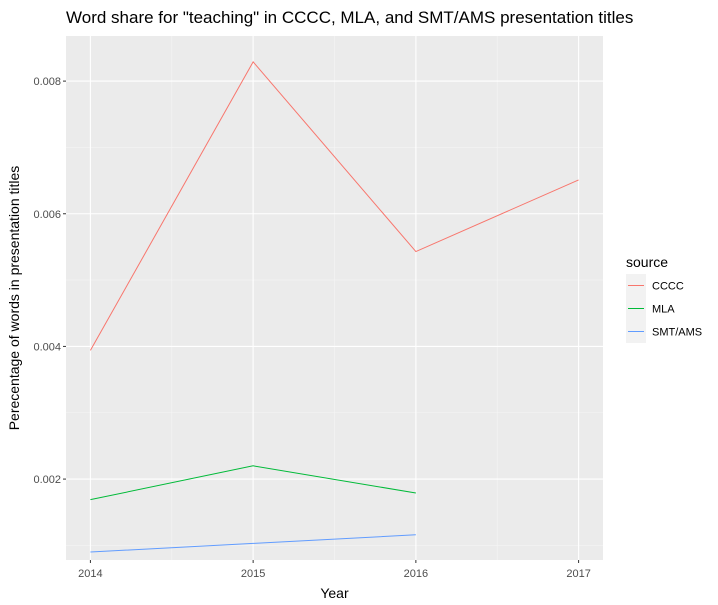 This screenshot has width=718, height=605. Describe the element at coordinates (416, 574) in the screenshot. I see `x-tick-label: 2016` at that location.